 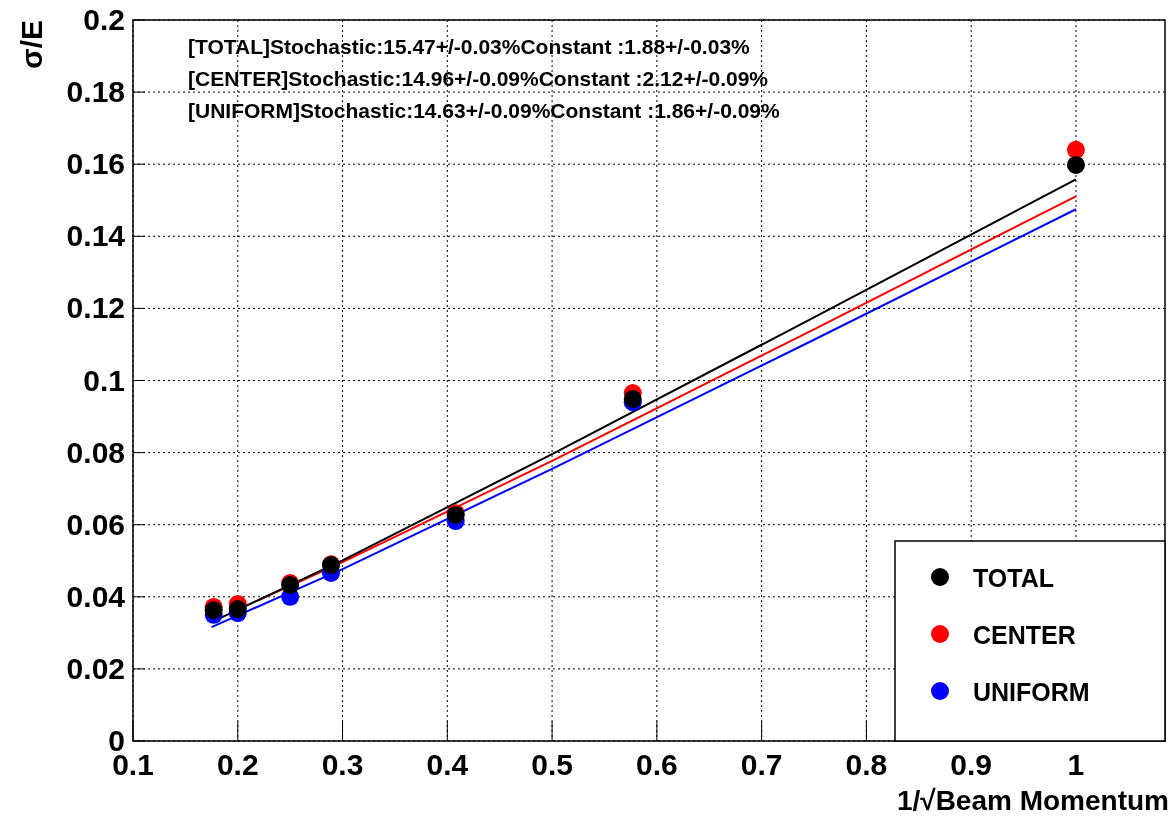 I want to click on x-tick-label: 0.5, so click(x=552, y=764).